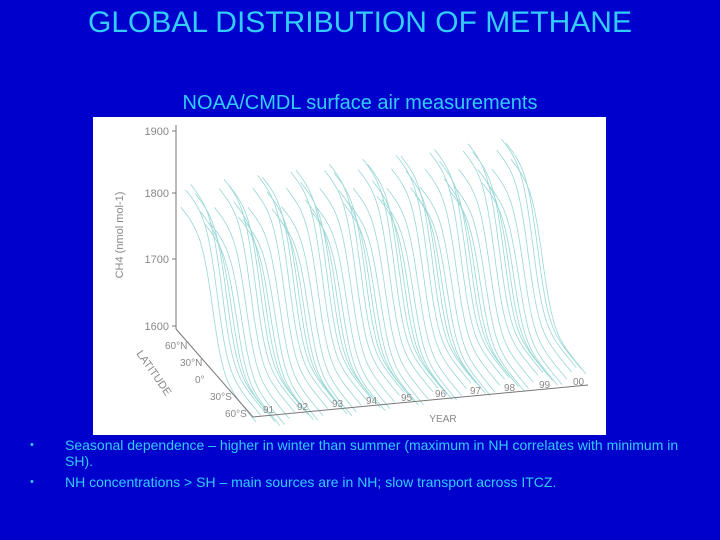 This screenshot has width=720, height=540. What do you see at coordinates (579, 382) in the screenshot?
I see `year-tick-label: 00` at bounding box center [579, 382].